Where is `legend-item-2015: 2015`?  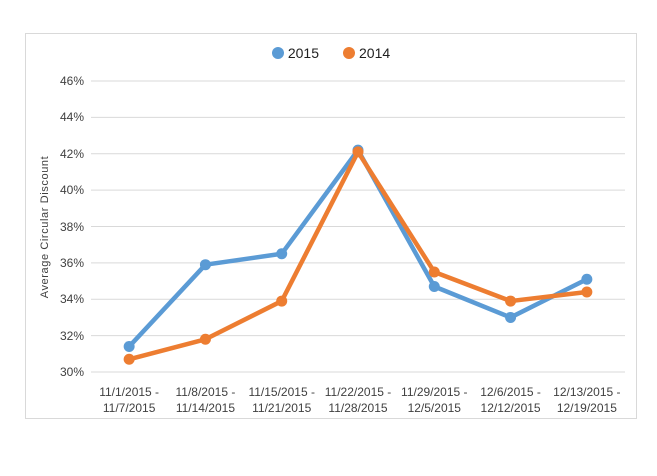 legend-item-2015: 2015 is located at coordinates (295, 53).